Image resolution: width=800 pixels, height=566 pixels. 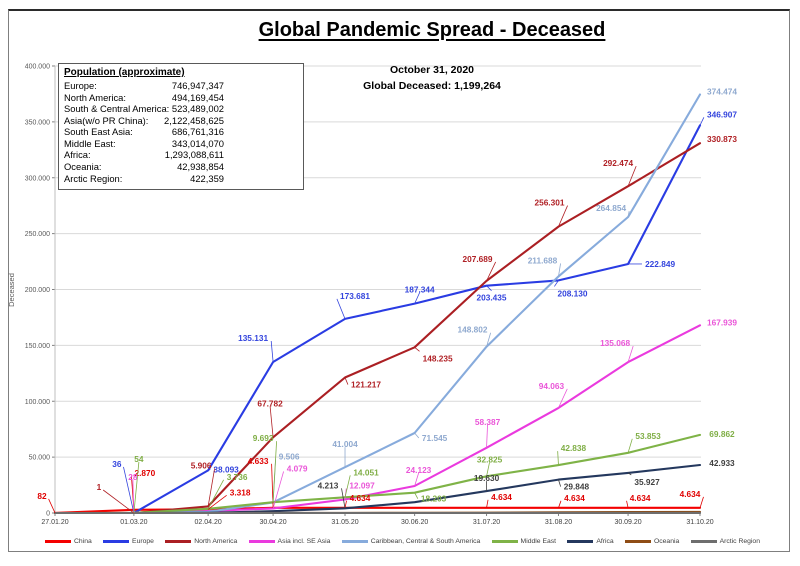 I want to click on population-row: Middle East: 343,014,070, so click(x=144, y=144).